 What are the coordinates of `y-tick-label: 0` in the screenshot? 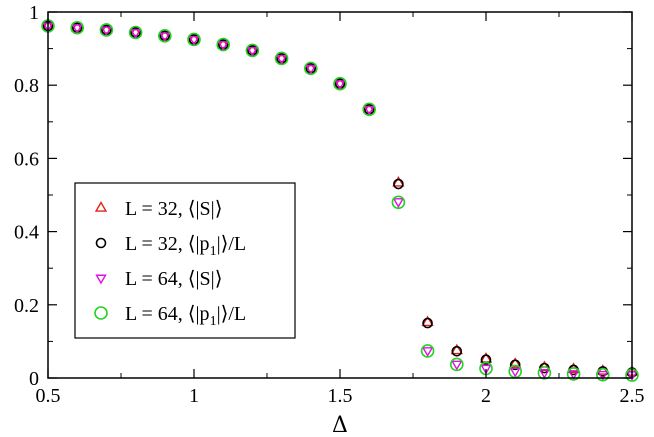 It's located at (34, 379).